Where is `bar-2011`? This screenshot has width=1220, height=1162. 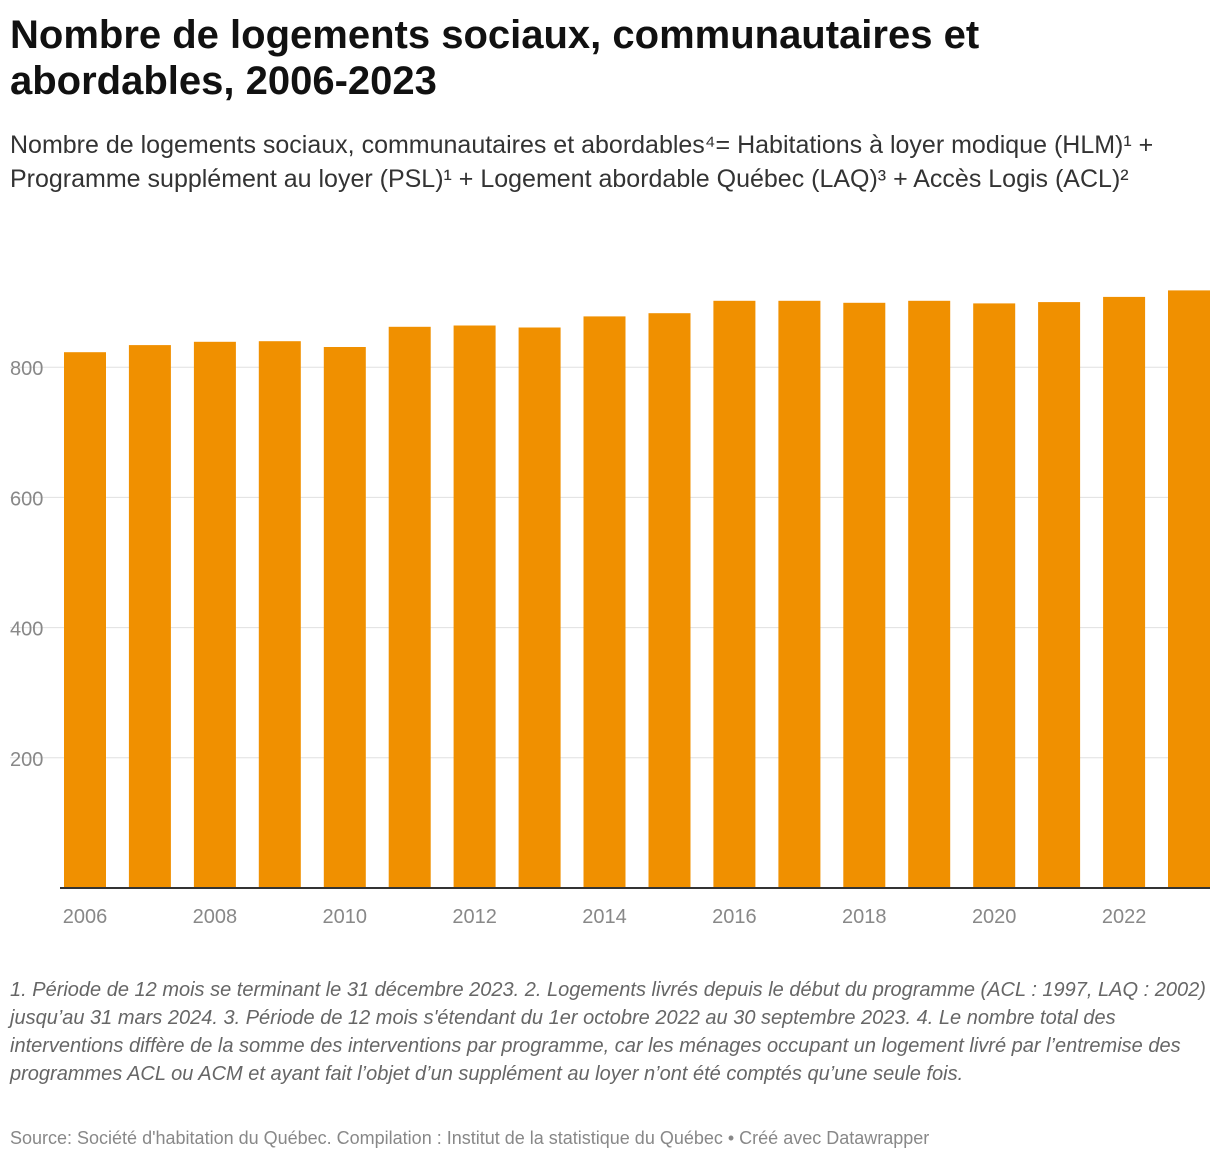
bar-2011 is located at coordinates (409, 607).